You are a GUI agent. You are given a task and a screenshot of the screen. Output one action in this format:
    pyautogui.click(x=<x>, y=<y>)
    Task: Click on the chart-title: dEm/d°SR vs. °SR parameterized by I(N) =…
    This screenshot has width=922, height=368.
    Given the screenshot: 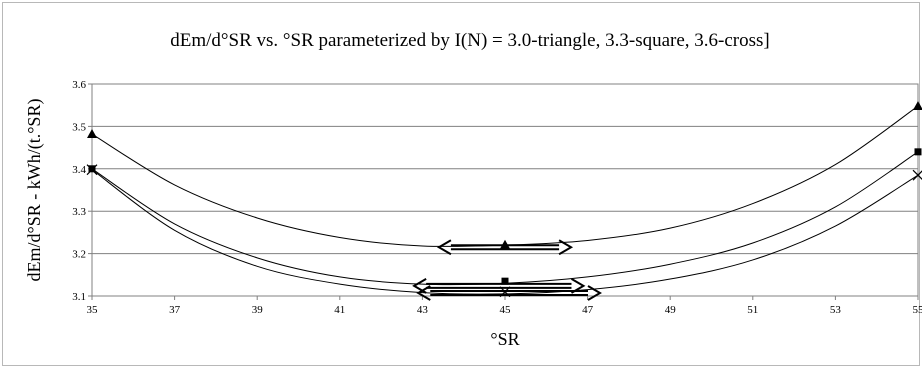 What is the action you would take?
    pyautogui.click(x=469, y=40)
    